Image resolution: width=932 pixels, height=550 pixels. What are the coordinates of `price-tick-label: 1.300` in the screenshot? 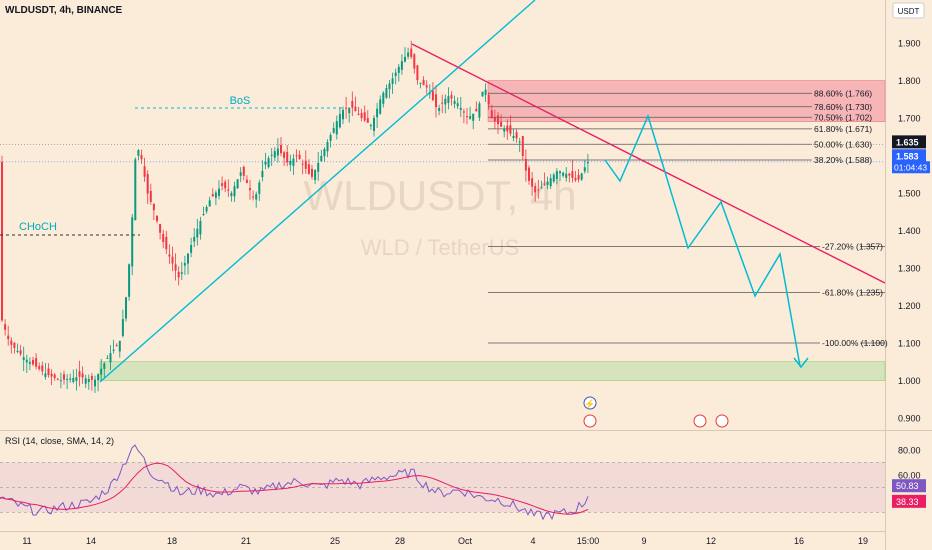 It's located at (909, 269).